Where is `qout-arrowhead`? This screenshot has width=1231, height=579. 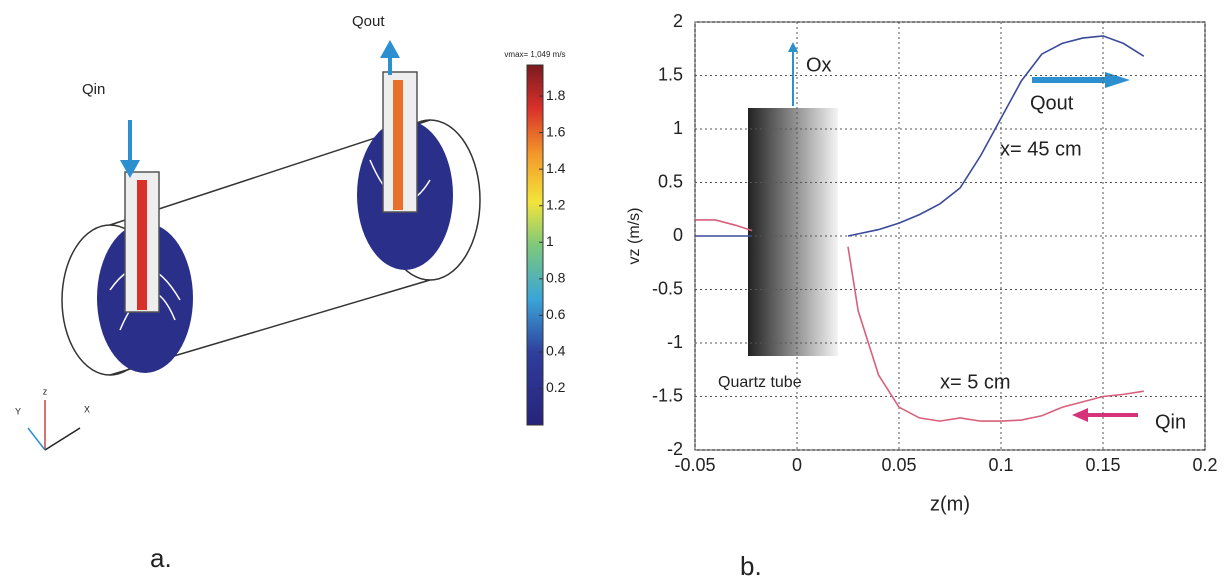 qout-arrowhead is located at coordinates (1117, 80).